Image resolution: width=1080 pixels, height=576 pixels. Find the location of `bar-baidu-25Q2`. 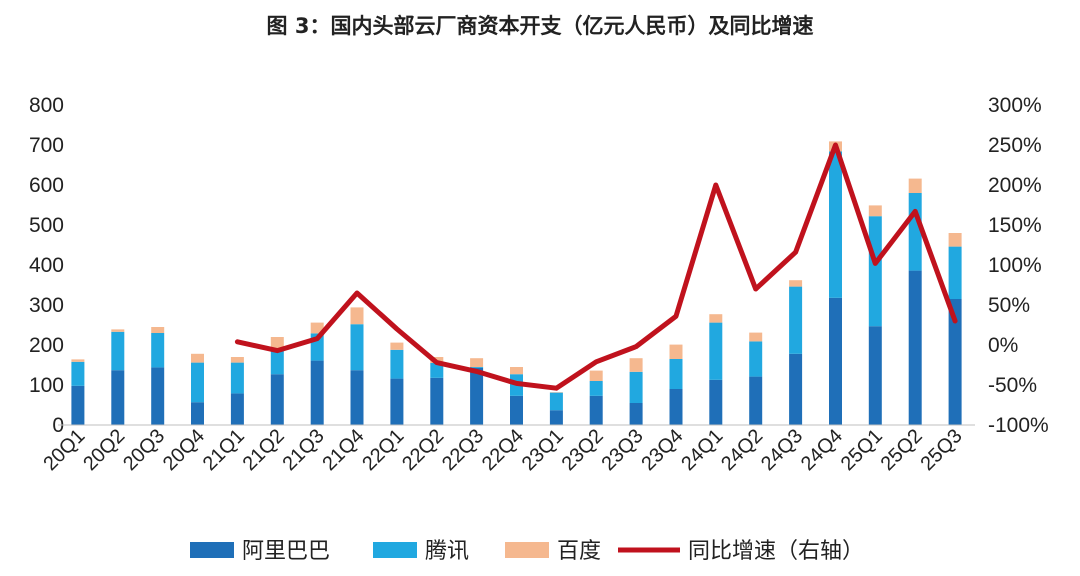

bar-baidu-25Q2 is located at coordinates (915, 185).